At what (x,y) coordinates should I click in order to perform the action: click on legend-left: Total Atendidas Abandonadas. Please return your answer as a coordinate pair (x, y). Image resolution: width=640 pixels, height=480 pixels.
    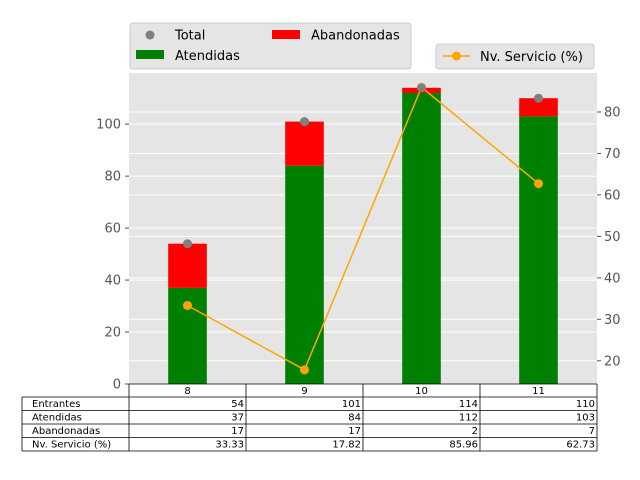
    Looking at the image, I should click on (270, 46).